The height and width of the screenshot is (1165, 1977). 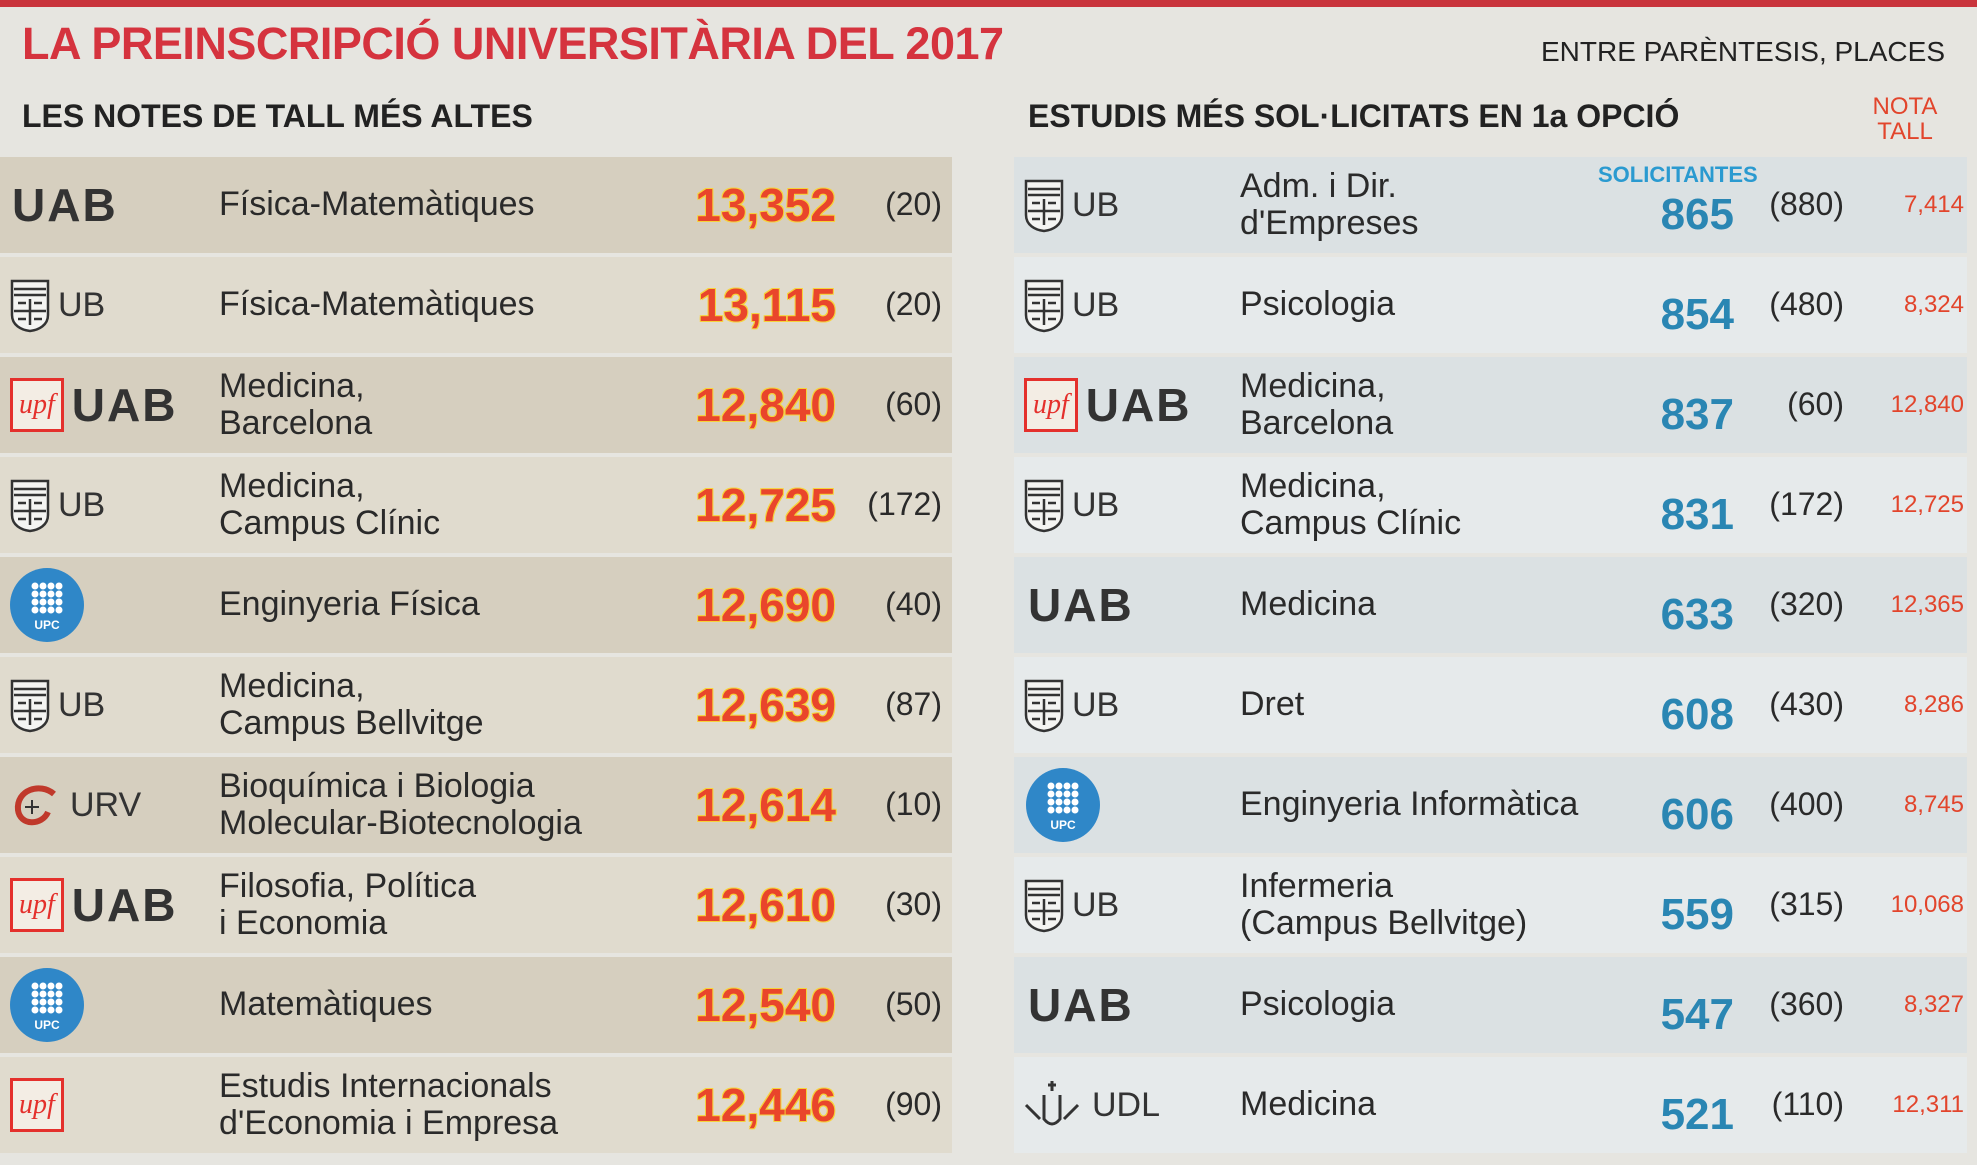 I want to click on places: (315), so click(x=1806, y=904).